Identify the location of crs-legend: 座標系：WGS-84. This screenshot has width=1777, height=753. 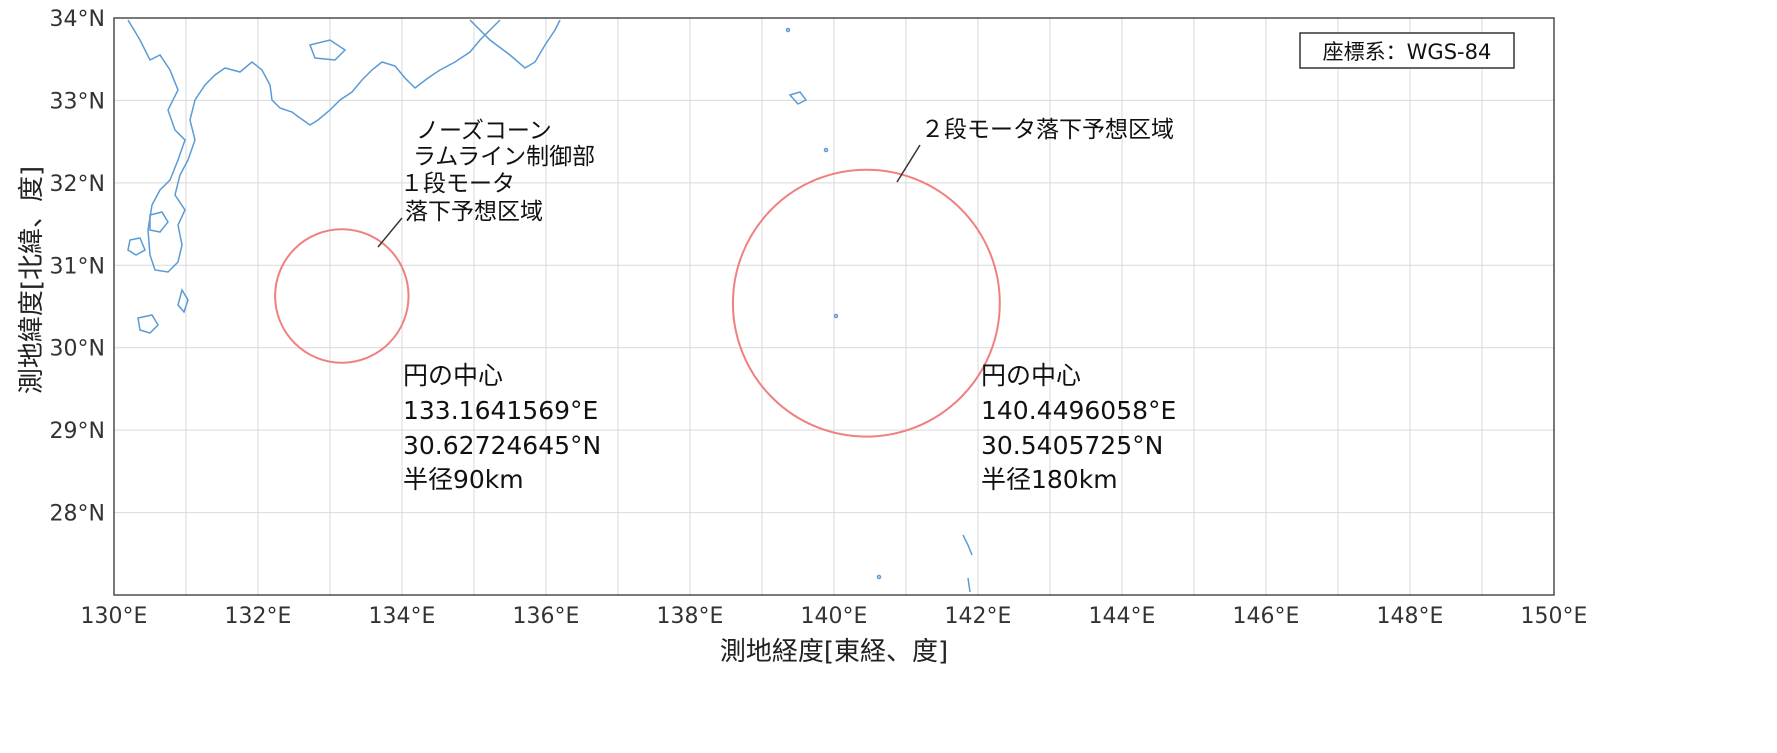
(1407, 50).